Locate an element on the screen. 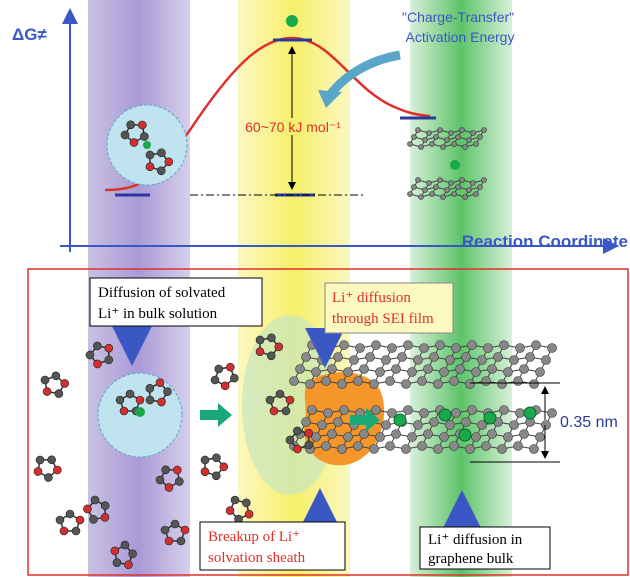 The height and width of the screenshot is (577, 630). green-arrow is located at coordinates (365, 420).